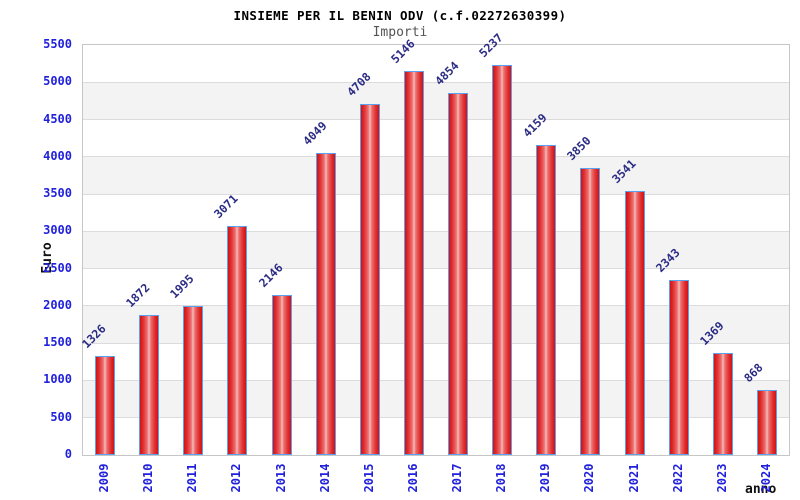  I want to click on y-tick-label: 4500, so click(57, 118).